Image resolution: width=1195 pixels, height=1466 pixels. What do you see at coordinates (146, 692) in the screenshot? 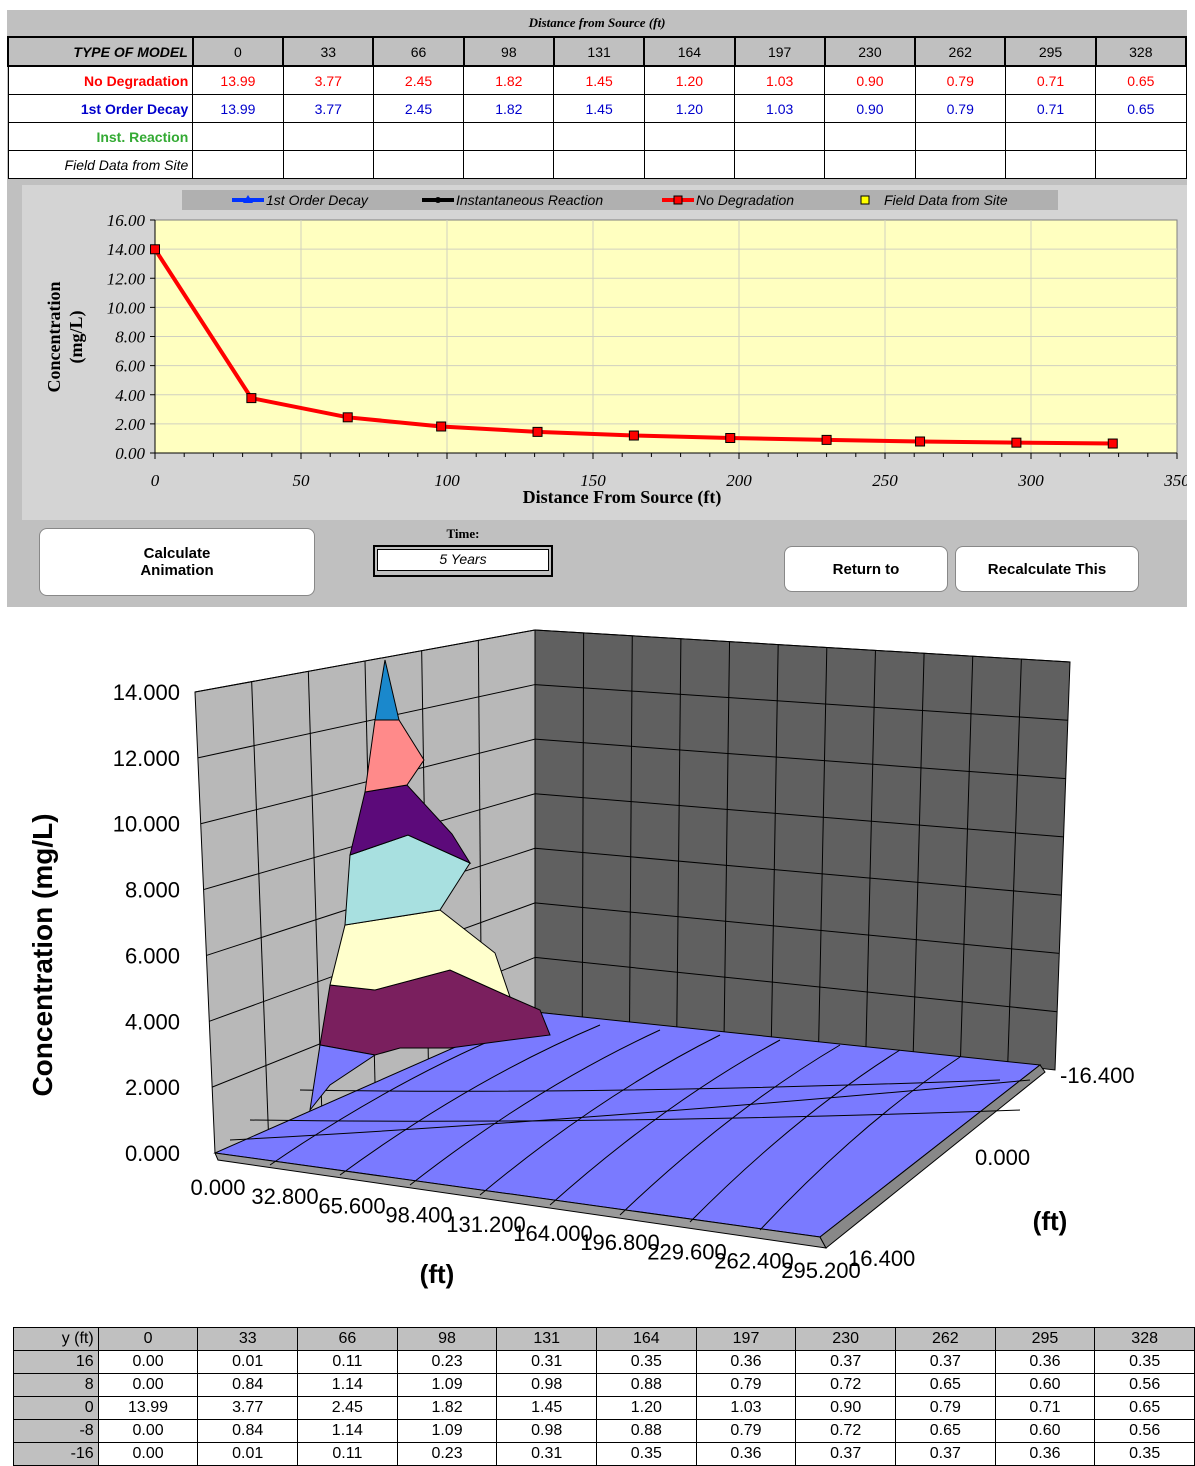
I see `z-tick-label: 14.000` at bounding box center [146, 692].